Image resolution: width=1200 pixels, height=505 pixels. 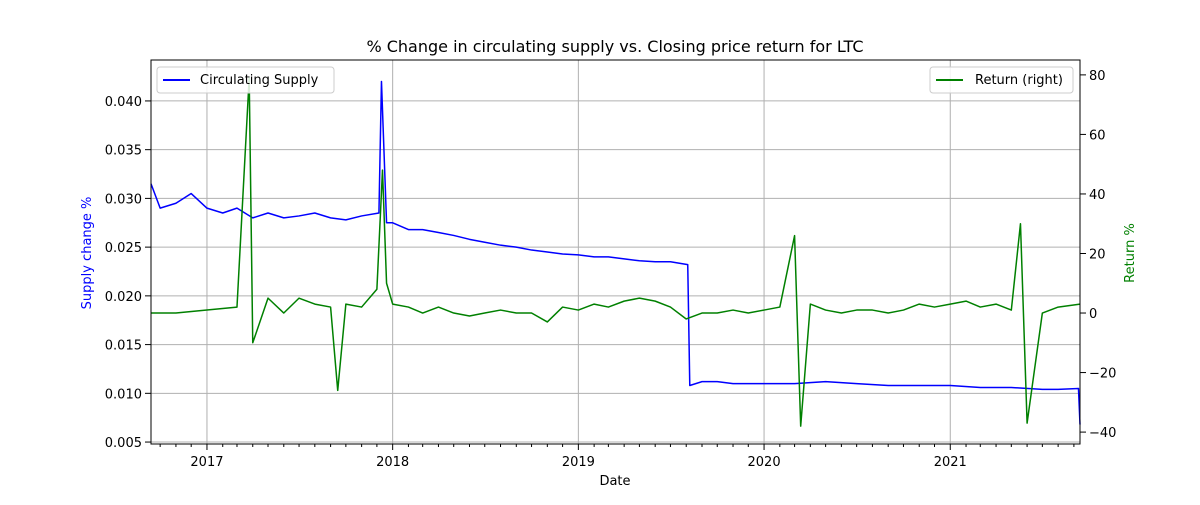 I want to click on y-right-tick-label: 20, so click(x=1097, y=254).